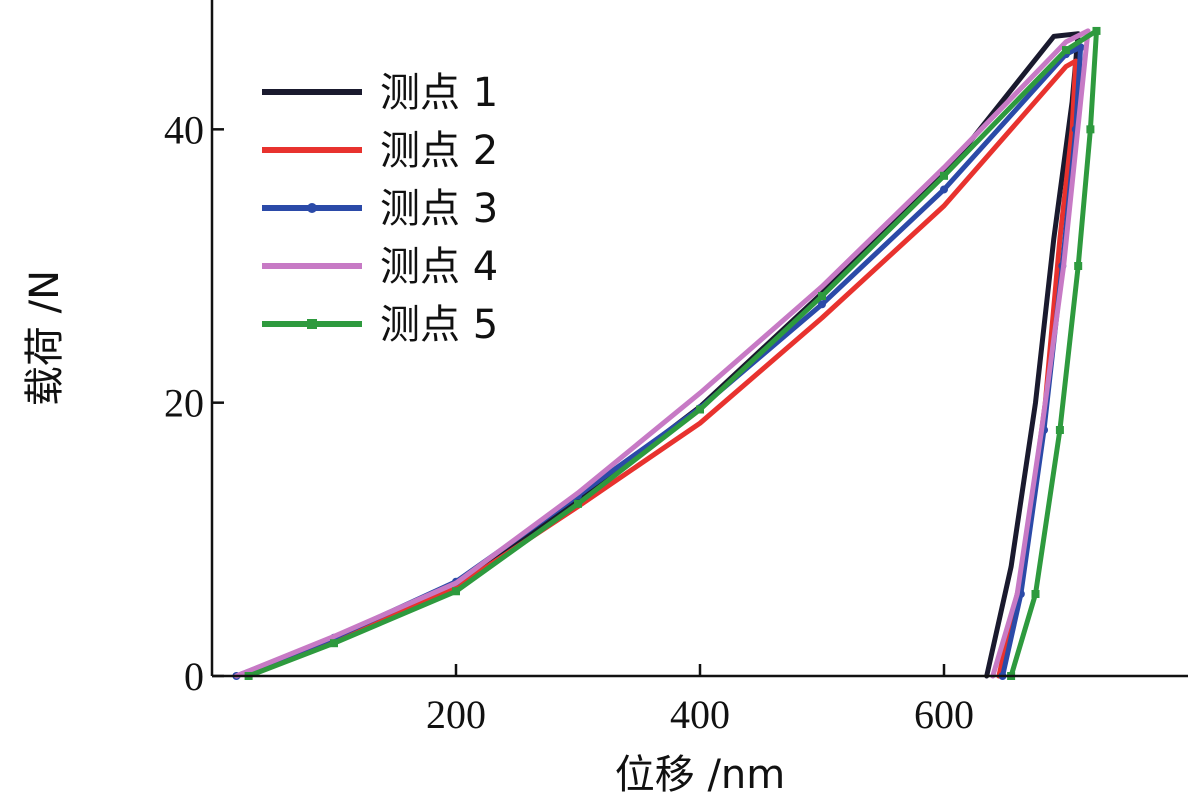 The image size is (1200, 806). I want to click on y-tick-label: 20, so click(184, 403).